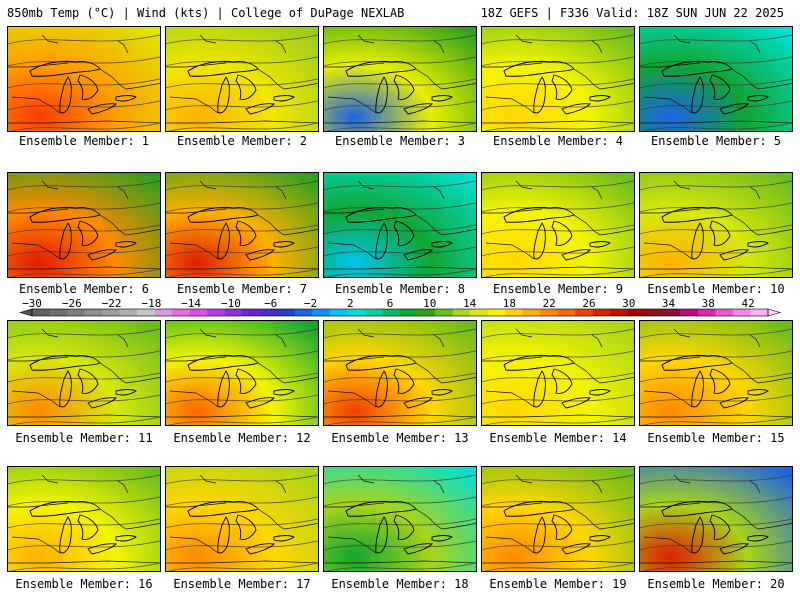 The image size is (800, 600). I want to click on colorbar-max-arrow, so click(774, 312).